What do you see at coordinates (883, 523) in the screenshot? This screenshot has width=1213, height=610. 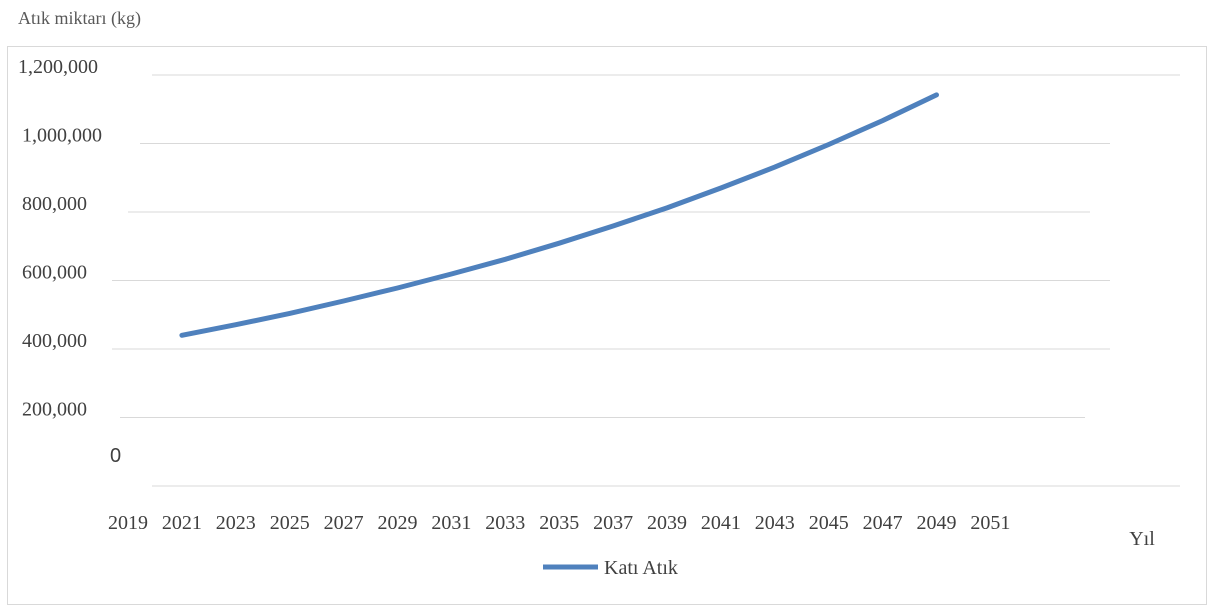 I see `x-tick-label: 2047` at bounding box center [883, 523].